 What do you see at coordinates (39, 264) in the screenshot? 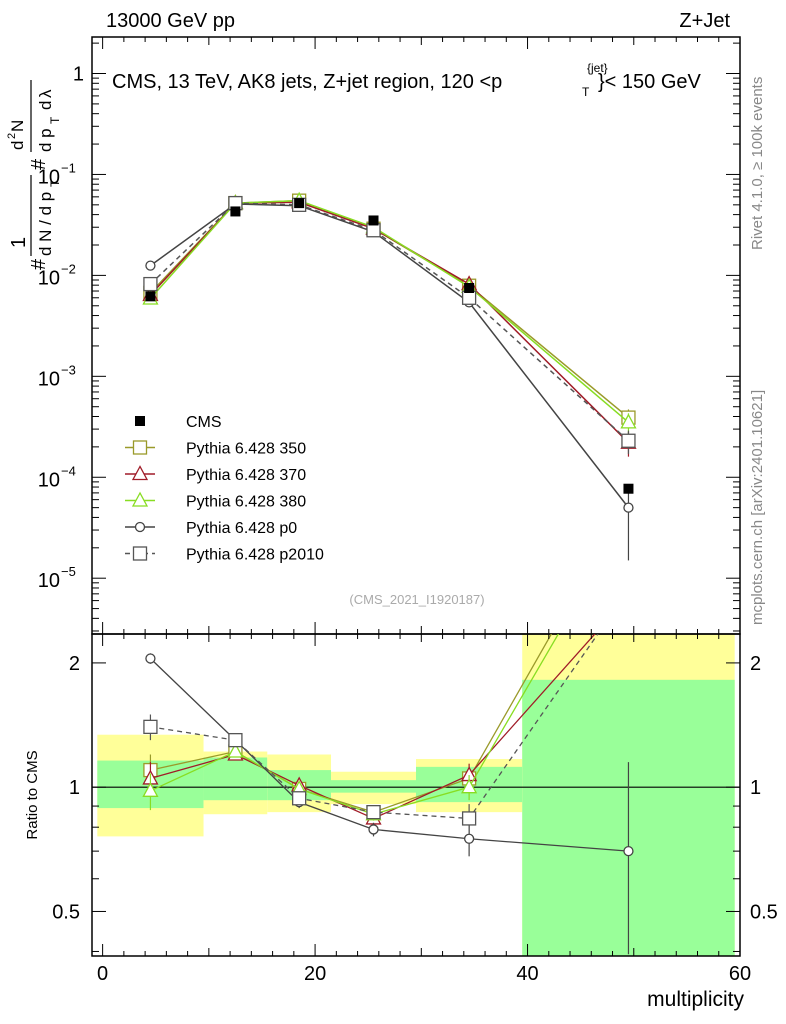
I see `ylabel-hash-1: #` at bounding box center [39, 264].